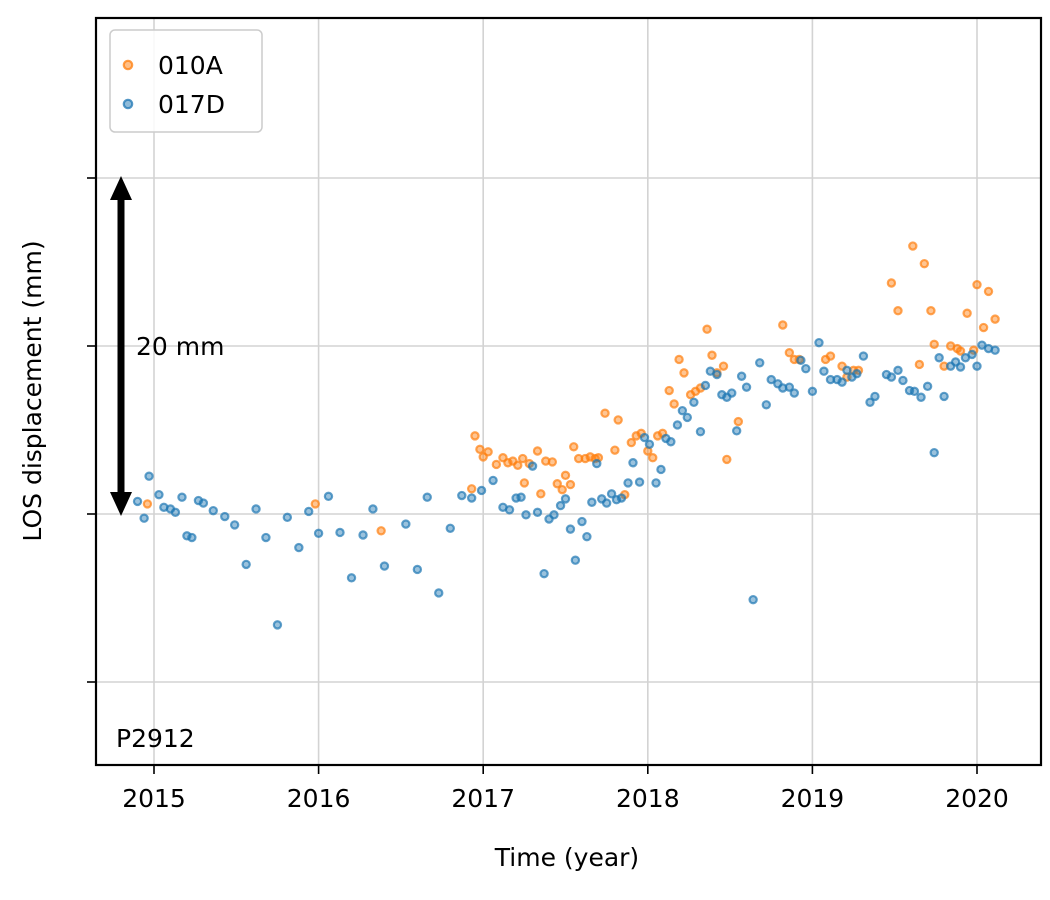 This screenshot has height=900, width=1050. I want to click on legend-label-017D: 017D, so click(191, 104).